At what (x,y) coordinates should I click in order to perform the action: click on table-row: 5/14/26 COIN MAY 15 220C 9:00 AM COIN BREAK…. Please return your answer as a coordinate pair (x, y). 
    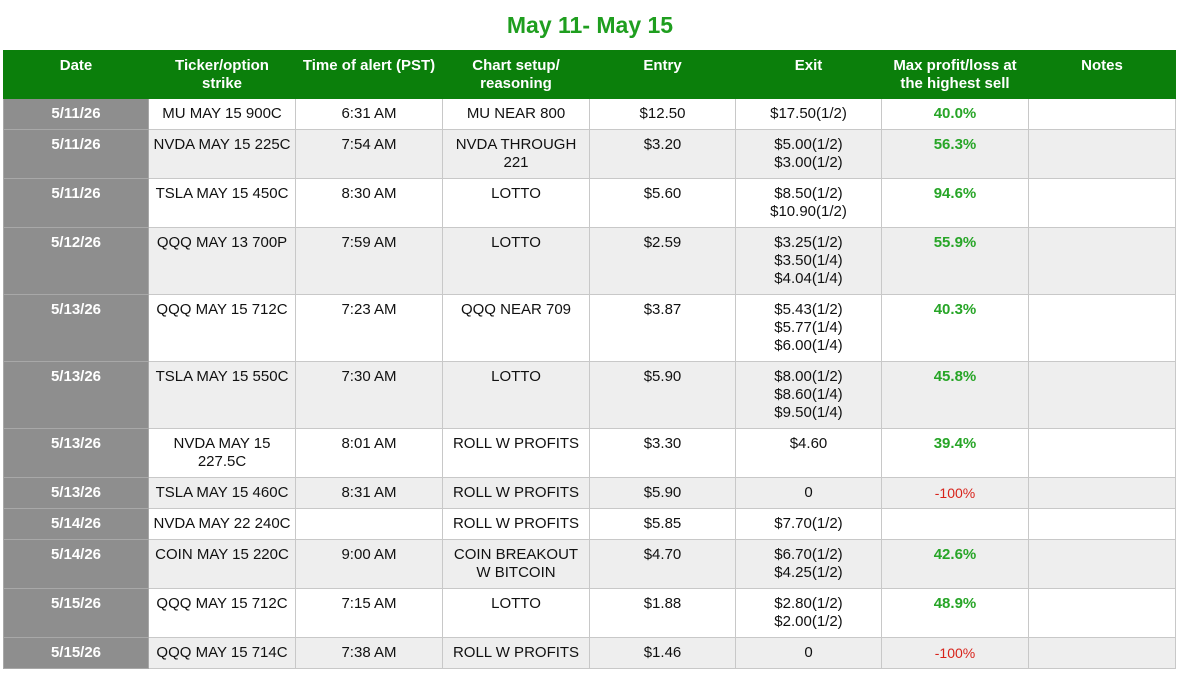
    Looking at the image, I should click on (589, 564).